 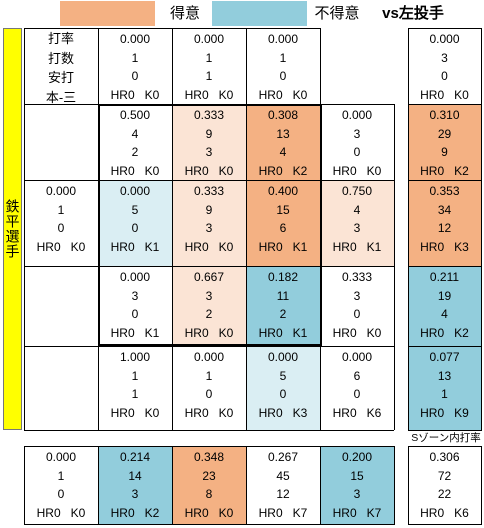 What do you see at coordinates (357, 247) in the screenshot?
I see `hr-strikeout-line: HR0 K1` at bounding box center [357, 247].